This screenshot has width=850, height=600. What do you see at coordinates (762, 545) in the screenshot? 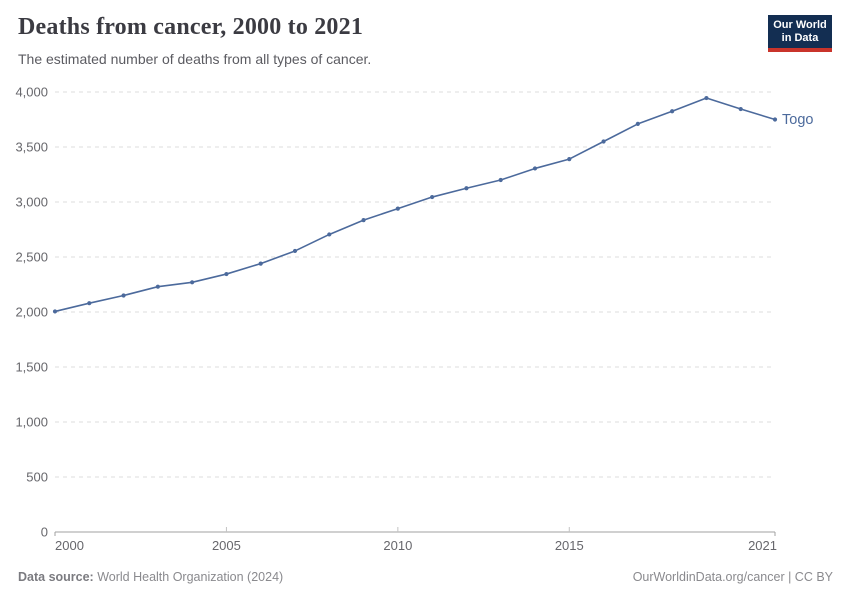
I see `x-tick-label: 2021` at bounding box center [762, 545].